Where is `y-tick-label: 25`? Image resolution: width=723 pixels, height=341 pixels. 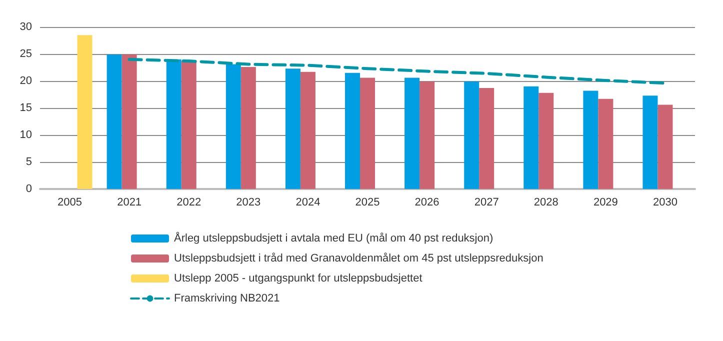 y-tick-label: 25 is located at coordinates (26, 54).